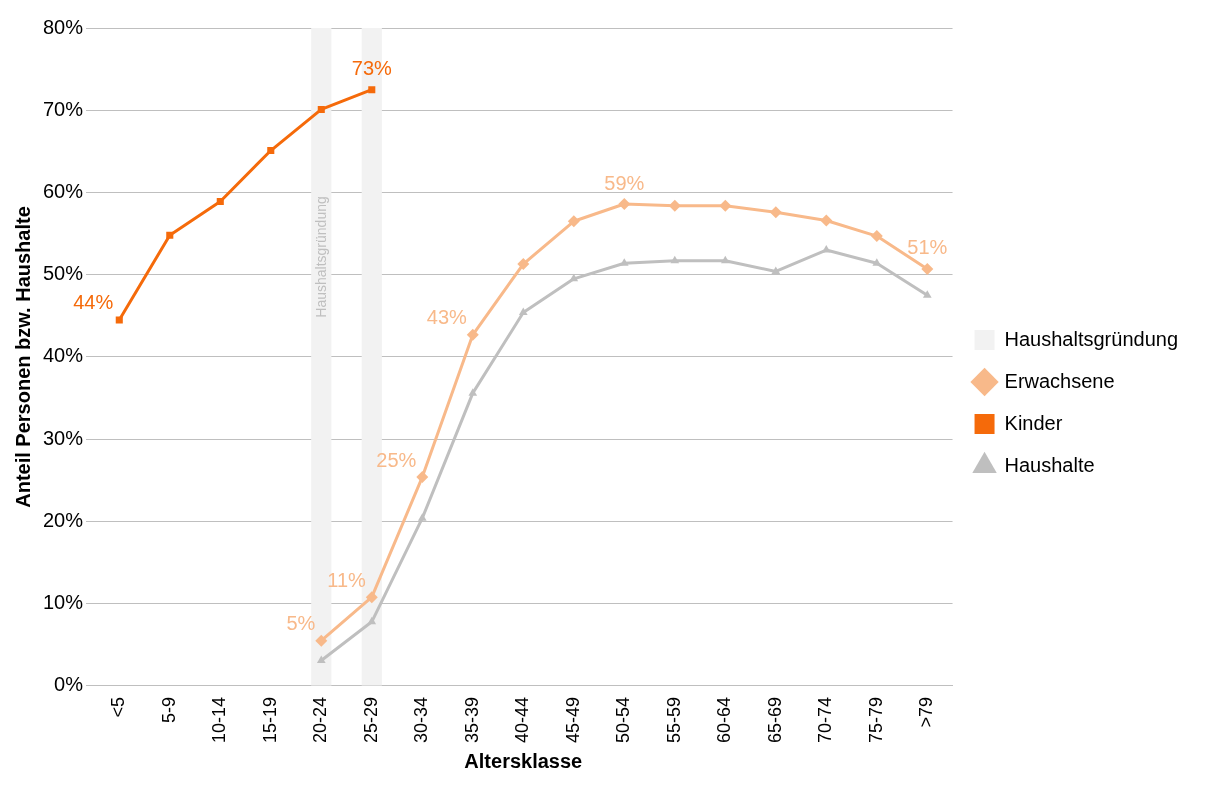  I want to click on y-axis-title: Anteil Personen bzw. Haushalte, so click(22, 357).